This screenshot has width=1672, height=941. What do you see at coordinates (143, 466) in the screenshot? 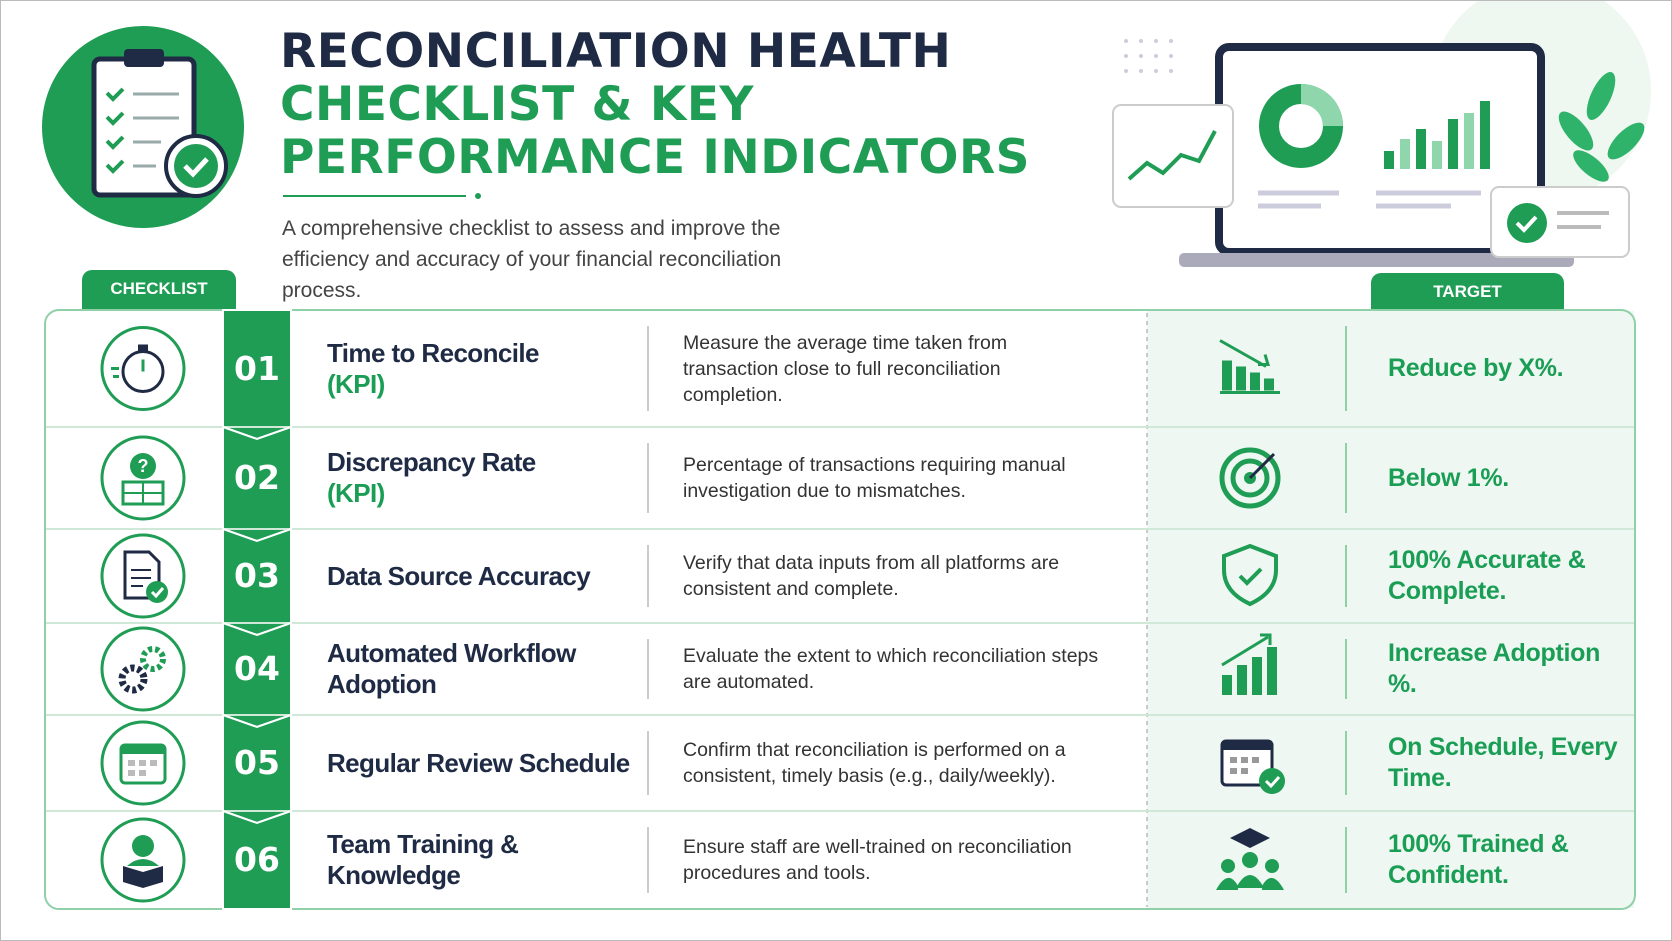
I see `icon-part: ?` at bounding box center [143, 466].